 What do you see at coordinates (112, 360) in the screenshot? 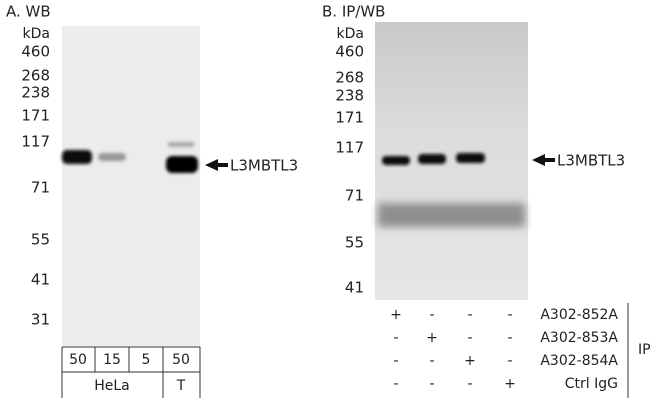
I see `load-label: 15` at bounding box center [112, 360].